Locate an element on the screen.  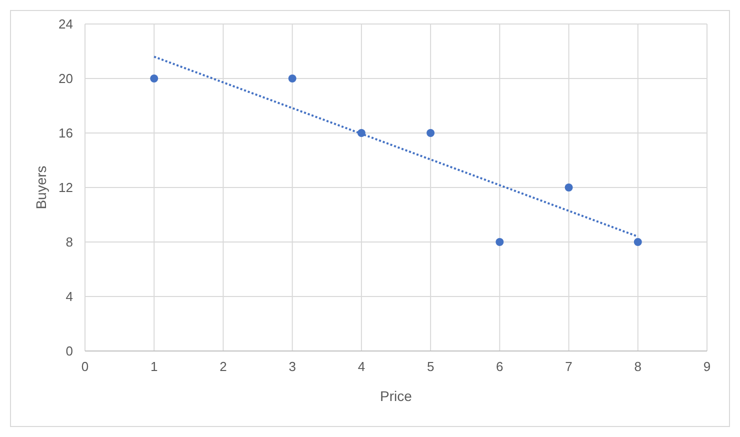
y-tick-label: 20 is located at coordinates (65, 78).